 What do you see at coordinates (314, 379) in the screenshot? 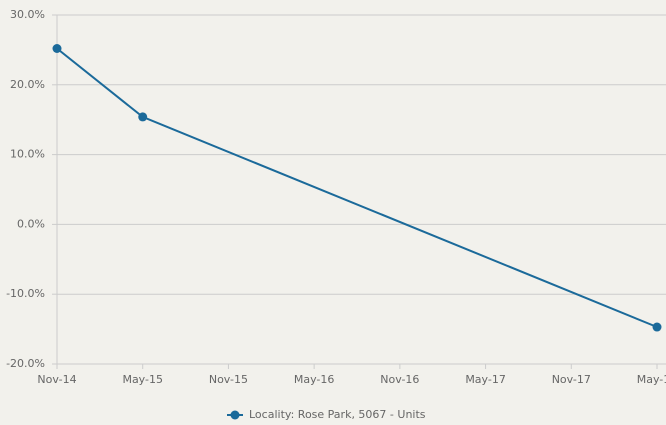
I see `x-tick-label: May-16` at bounding box center [314, 379].